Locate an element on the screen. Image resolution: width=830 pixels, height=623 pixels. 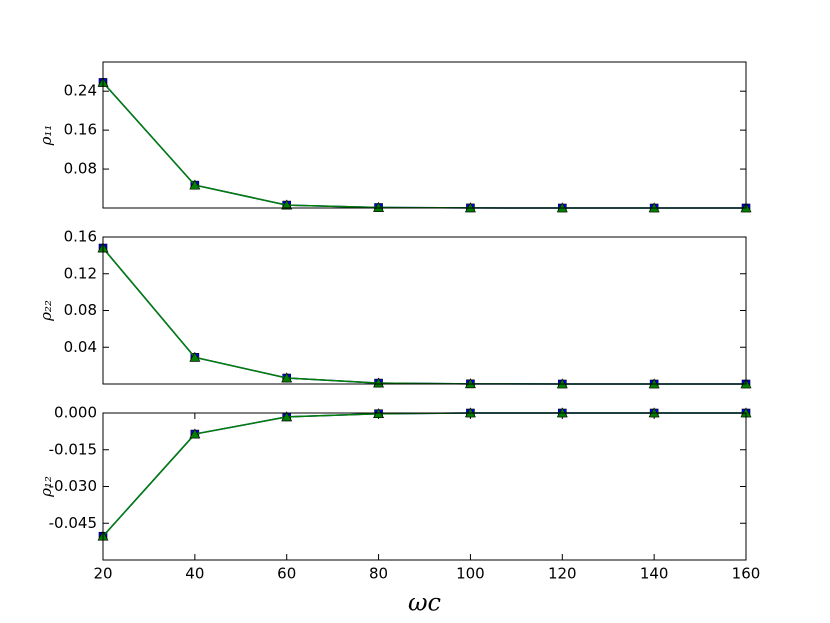
x-tick-label: 40 is located at coordinates (194, 574).